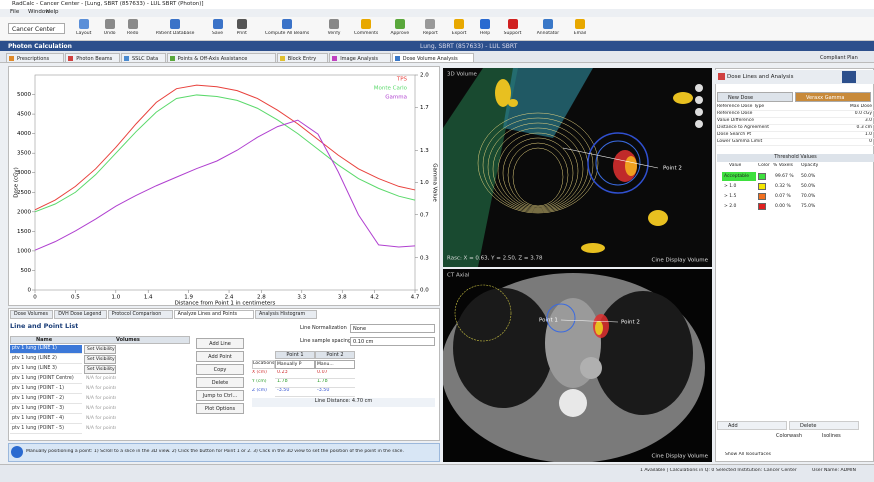 The image size is (874, 482). What do you see at coordinates (573, 403) in the screenshot?
I see `ct-spine` at bounding box center [573, 403].